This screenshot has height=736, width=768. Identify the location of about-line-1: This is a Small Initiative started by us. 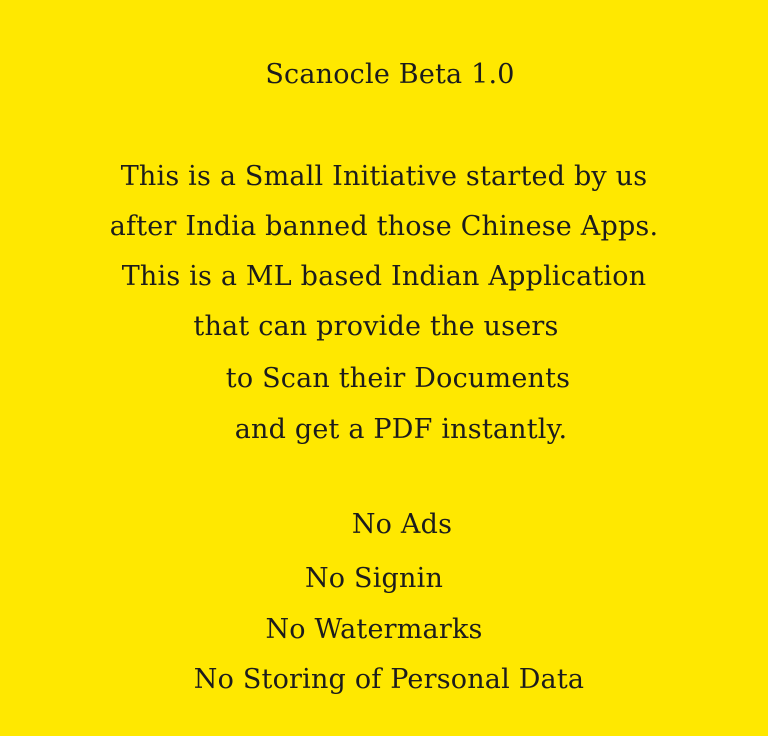
(384, 176).